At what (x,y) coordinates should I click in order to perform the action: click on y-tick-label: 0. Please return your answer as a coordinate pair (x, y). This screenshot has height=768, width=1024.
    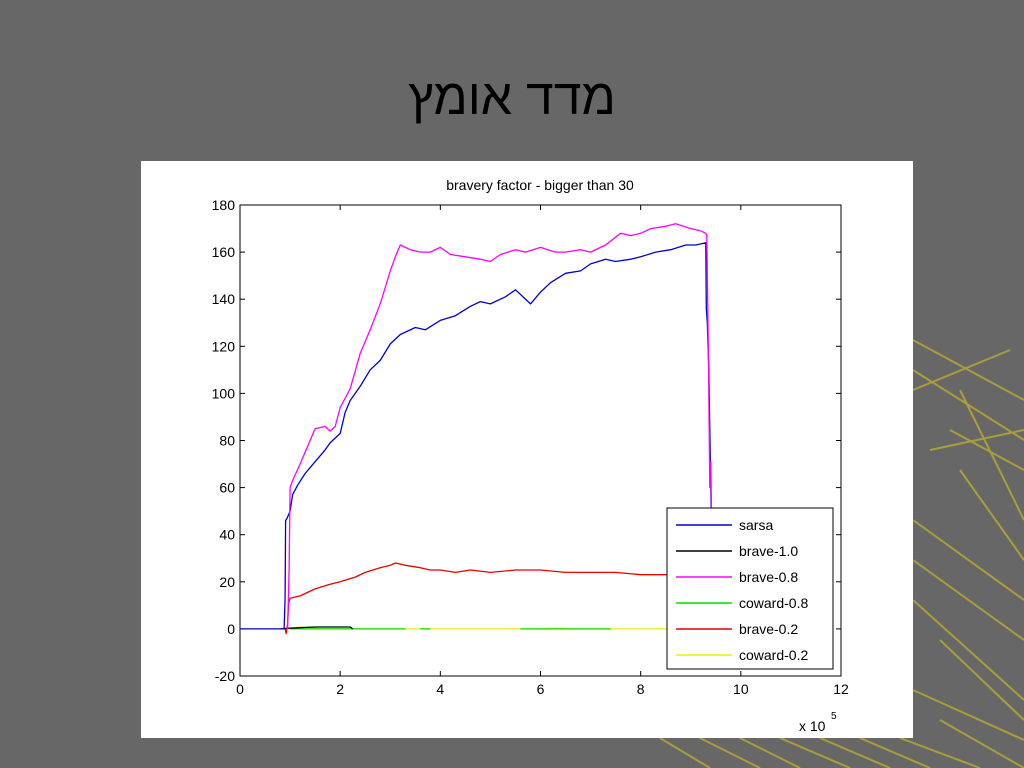
    Looking at the image, I should click on (231, 629).